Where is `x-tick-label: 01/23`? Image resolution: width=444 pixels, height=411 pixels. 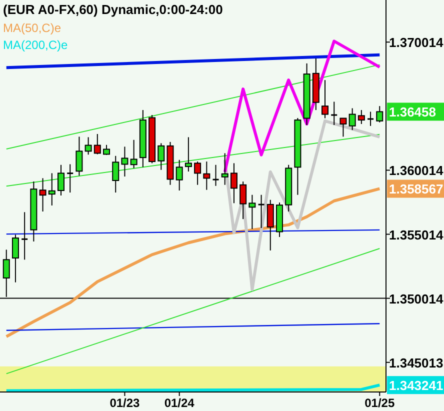 x-tick-label: 01/23 is located at coordinates (125, 403).